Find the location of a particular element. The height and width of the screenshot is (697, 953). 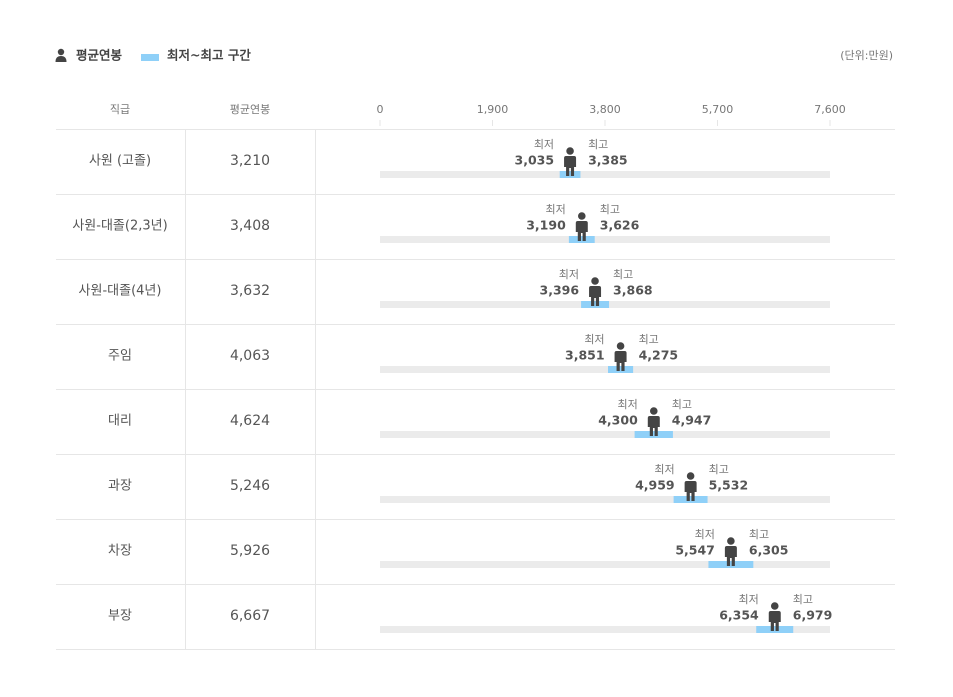

header-category: 직급 is located at coordinates (120, 109).